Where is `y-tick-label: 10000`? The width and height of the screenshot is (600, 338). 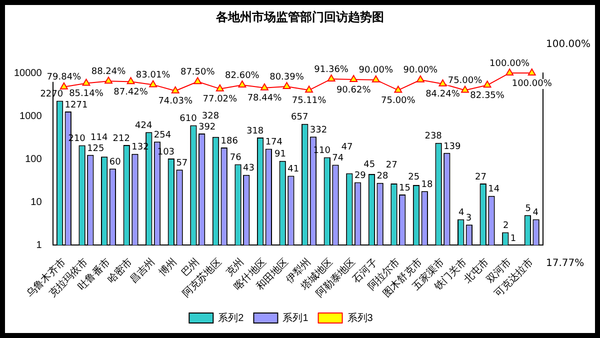
y-tick-label: 10000 is located at coordinates (28, 73).